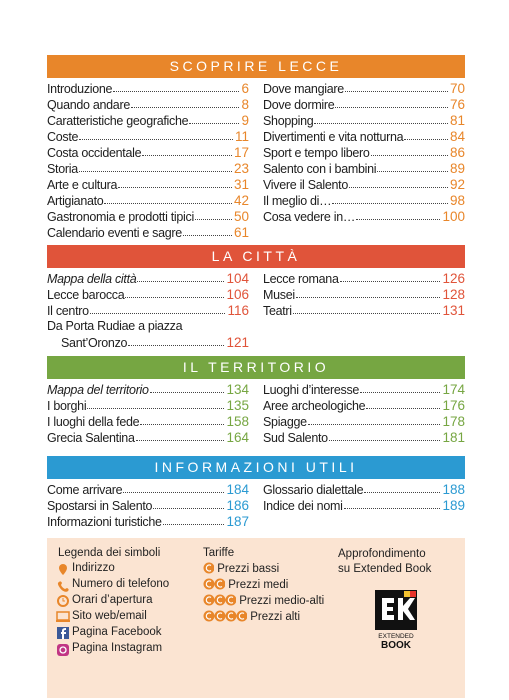 Image resolution: width=509 pixels, height=700 pixels. I want to click on extended-title: Approfondimento su Extended Book, so click(384, 562).